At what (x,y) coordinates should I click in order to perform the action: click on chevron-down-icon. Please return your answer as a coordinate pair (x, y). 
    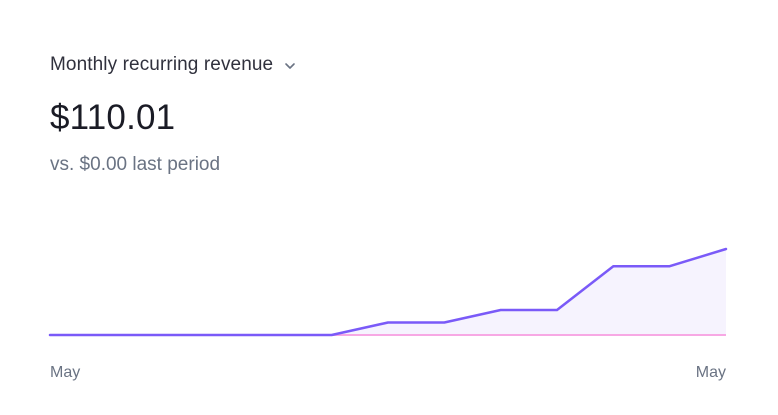
    Looking at the image, I should click on (290, 66).